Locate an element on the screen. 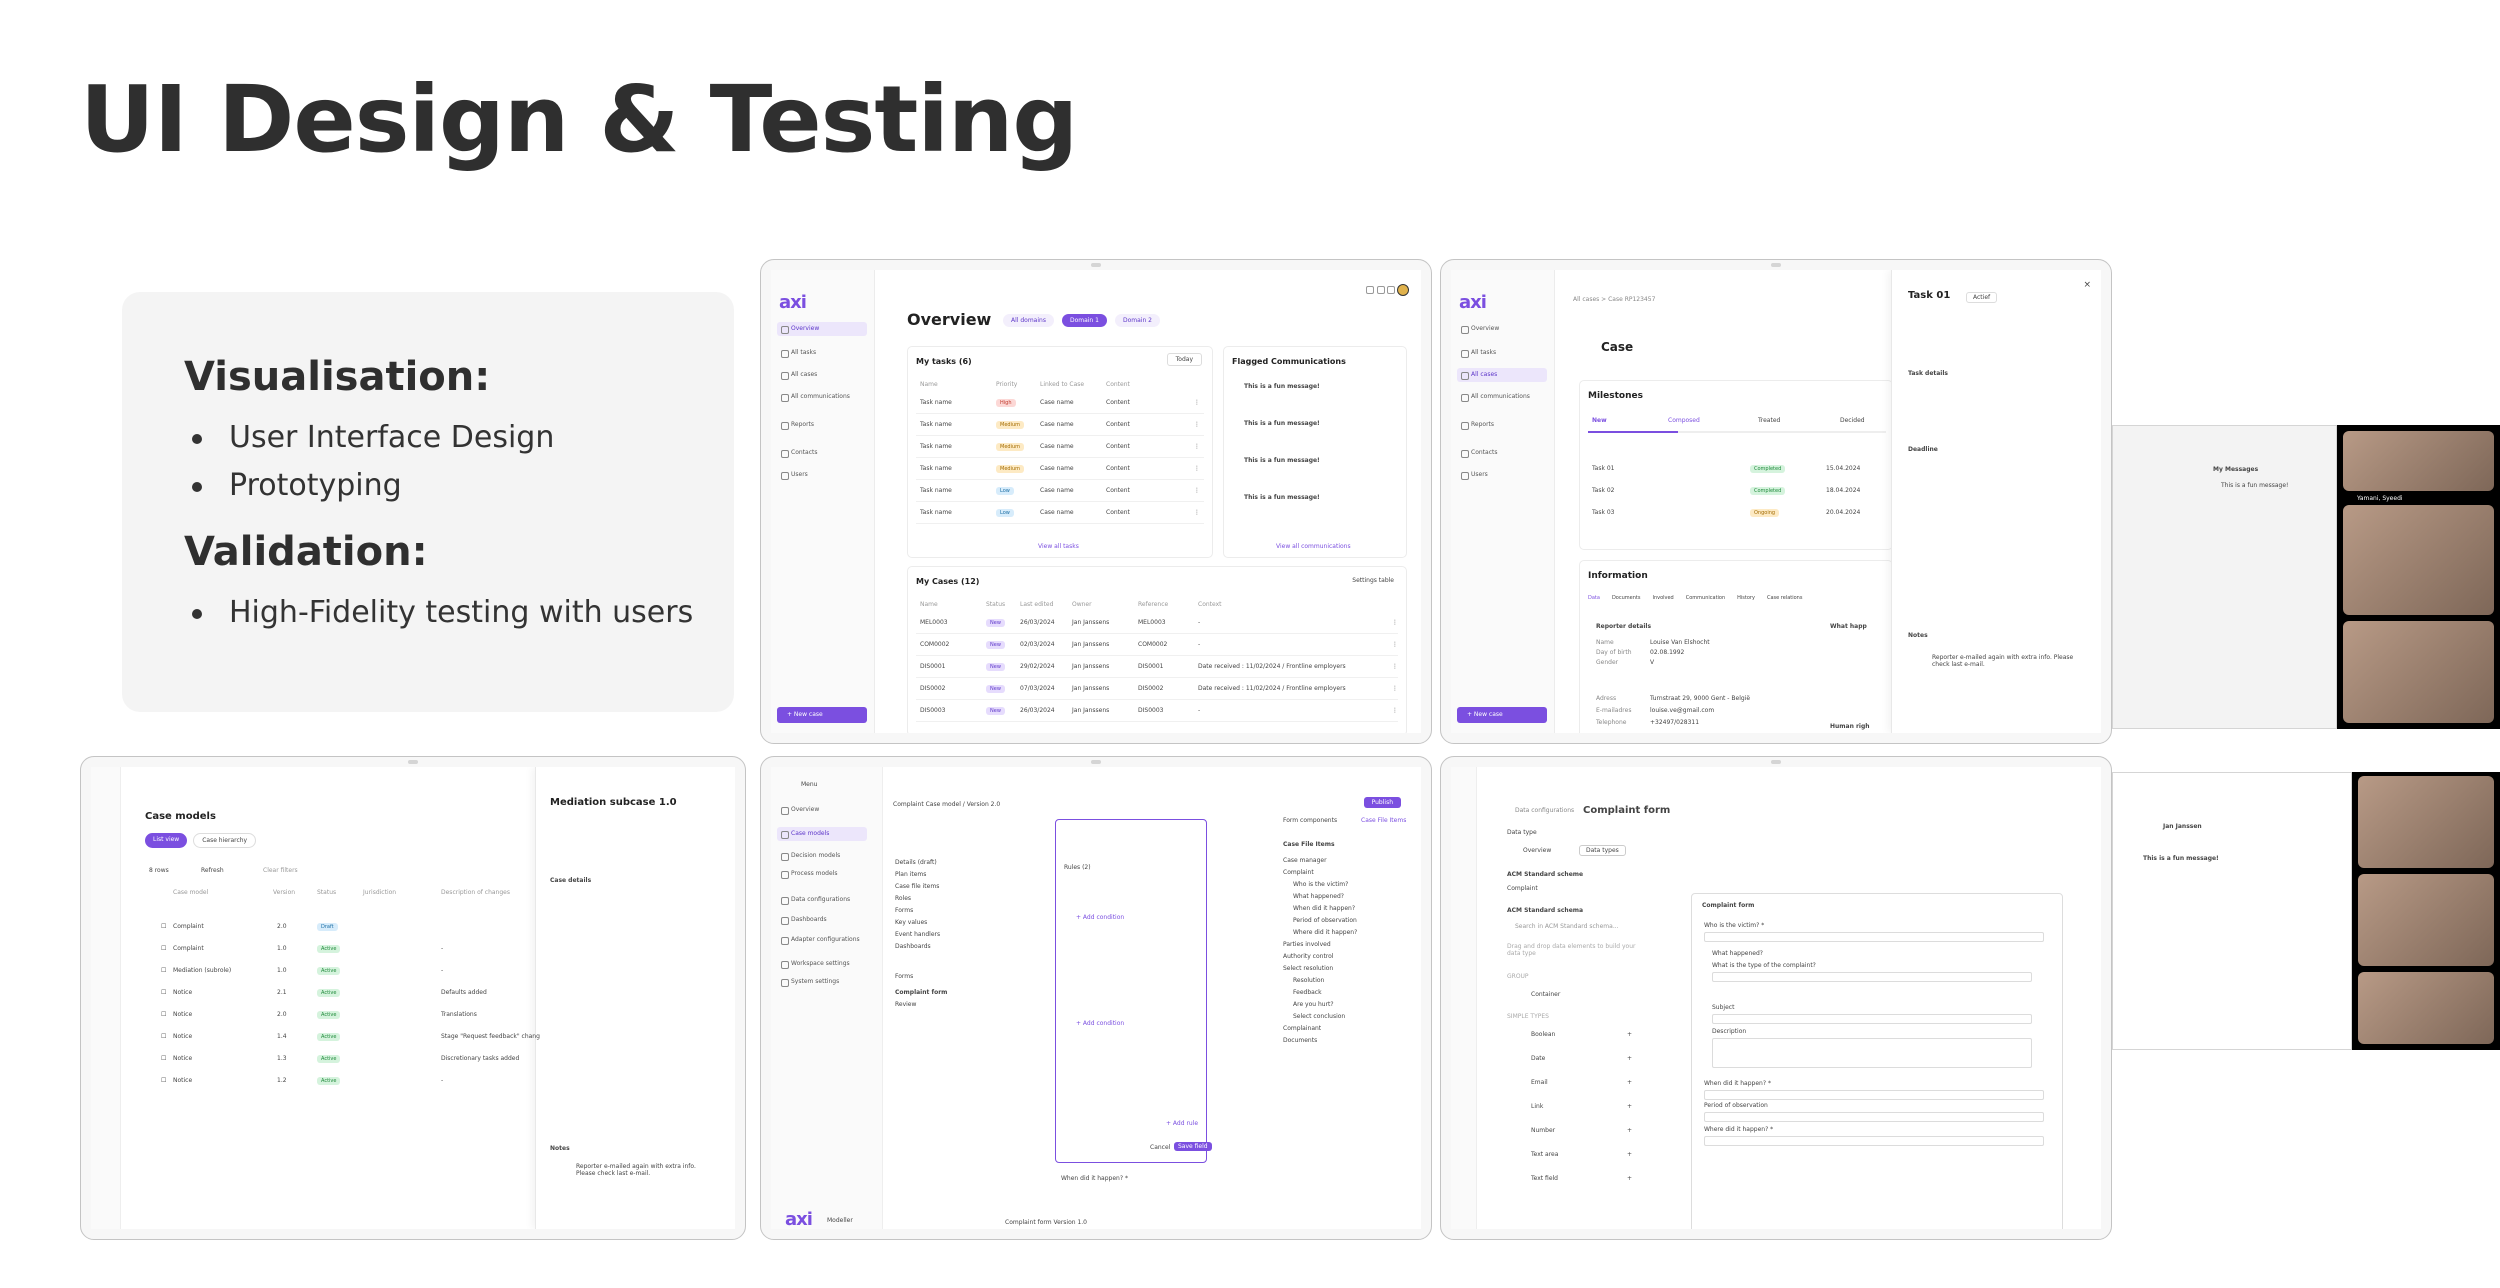  nav-item: System settings is located at coordinates (822, 982).